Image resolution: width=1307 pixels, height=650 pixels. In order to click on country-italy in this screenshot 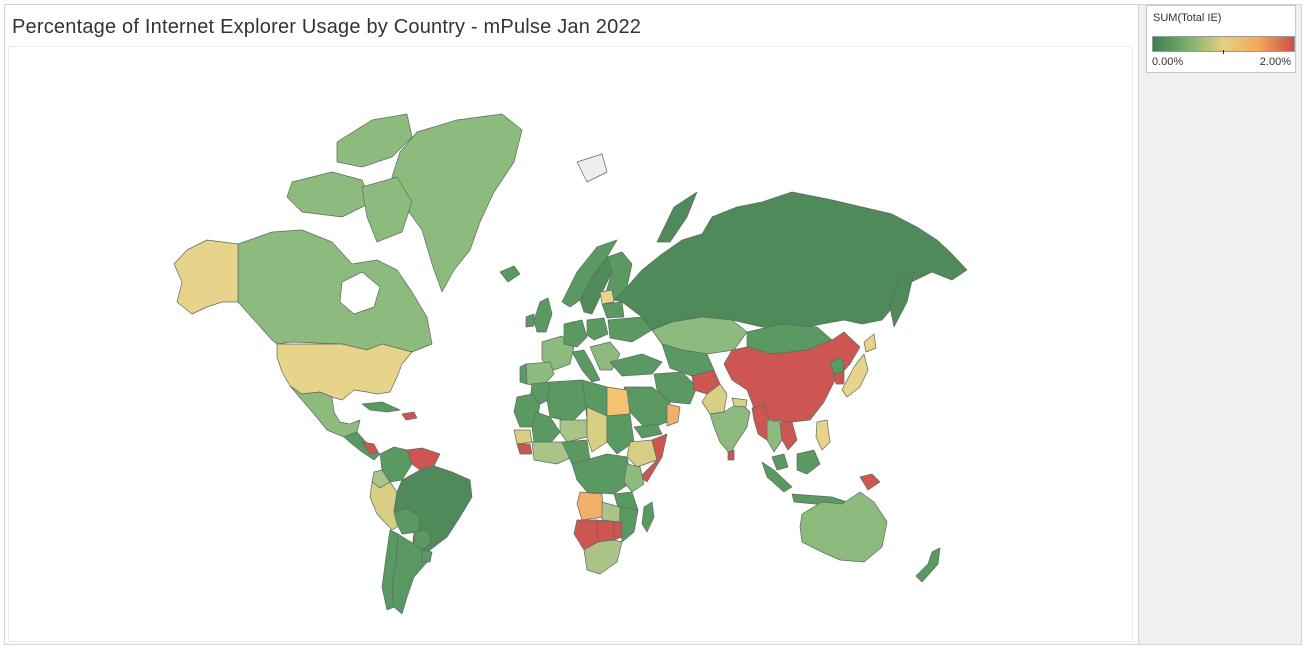, I will do `click(586, 366)`.